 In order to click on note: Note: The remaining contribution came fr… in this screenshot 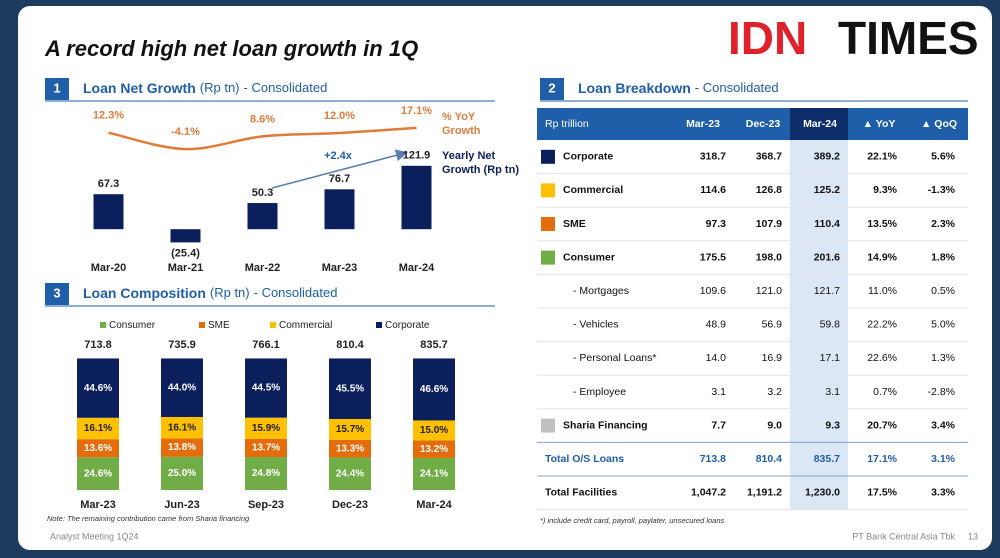, I will do `click(148, 518)`.